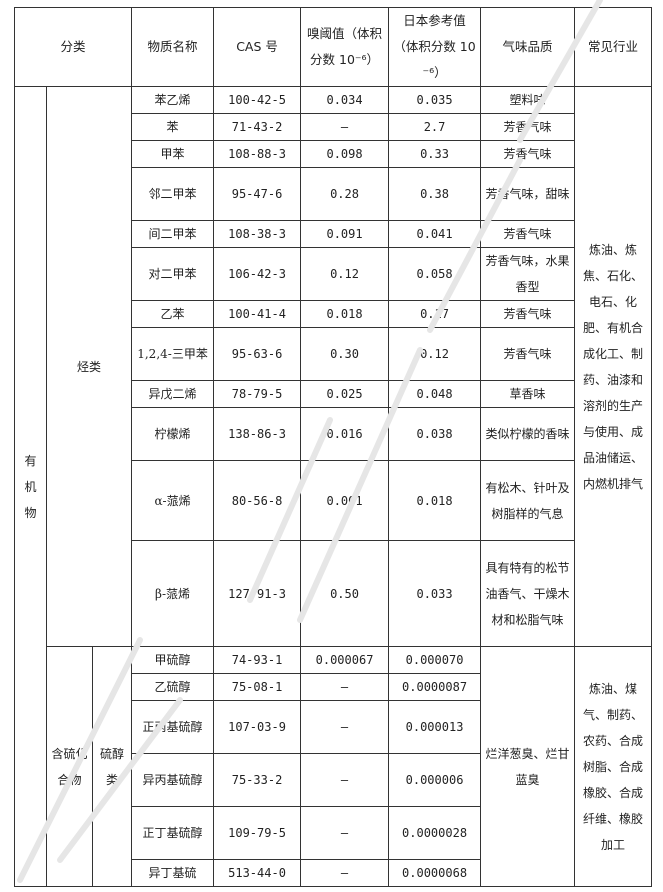 The image size is (663, 892). What do you see at coordinates (173, 500) in the screenshot?
I see `substance-name: α-蒎烯` at bounding box center [173, 500].